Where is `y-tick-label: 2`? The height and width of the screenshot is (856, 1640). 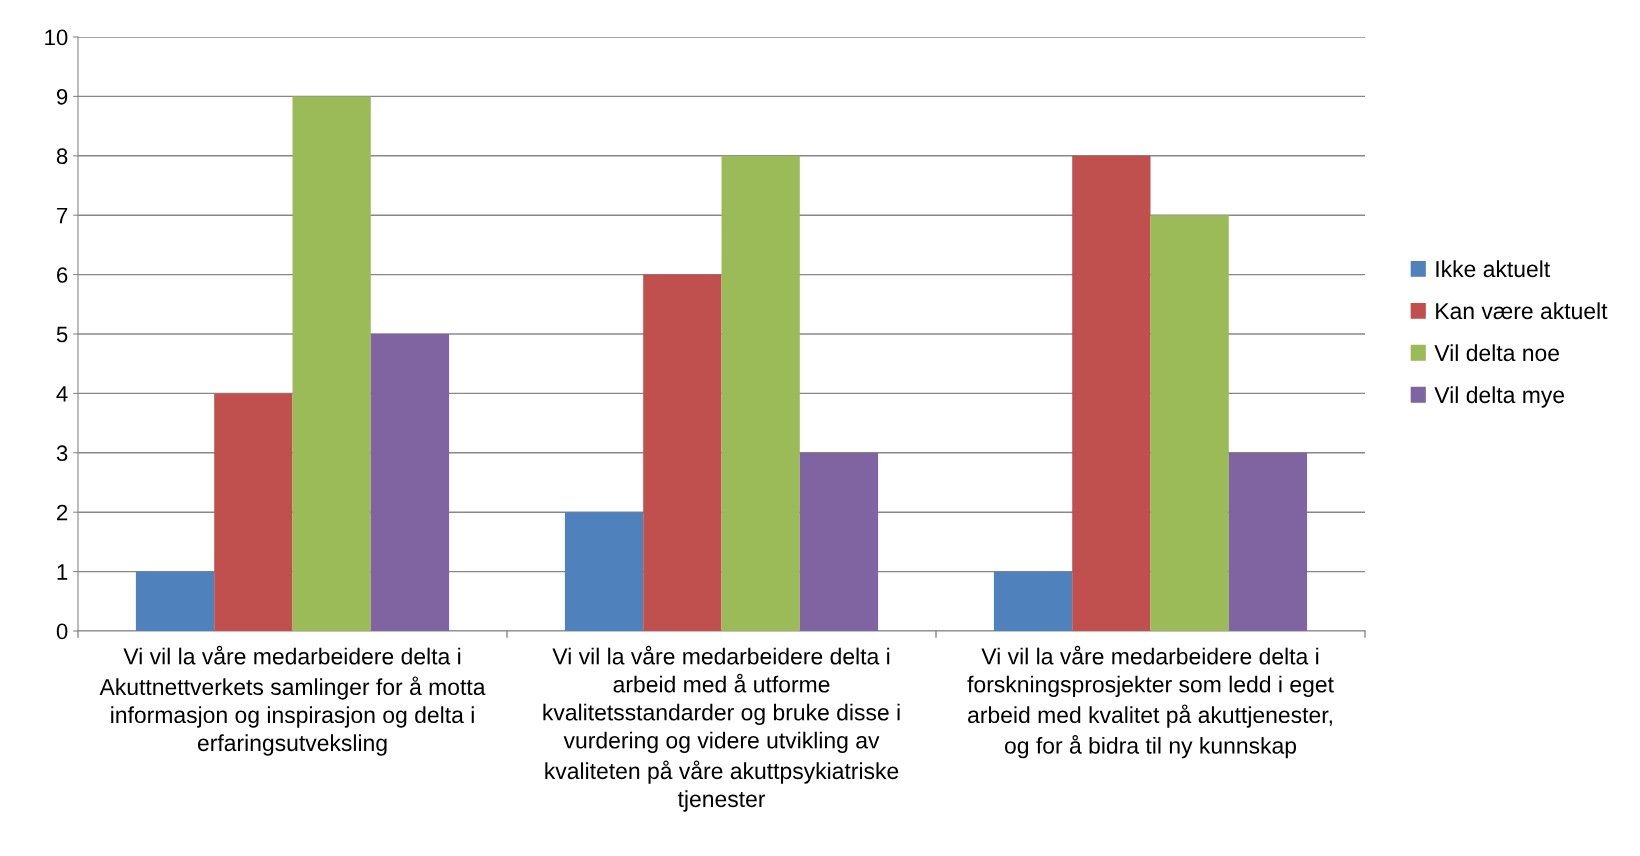
y-tick-label: 2 is located at coordinates (62, 512).